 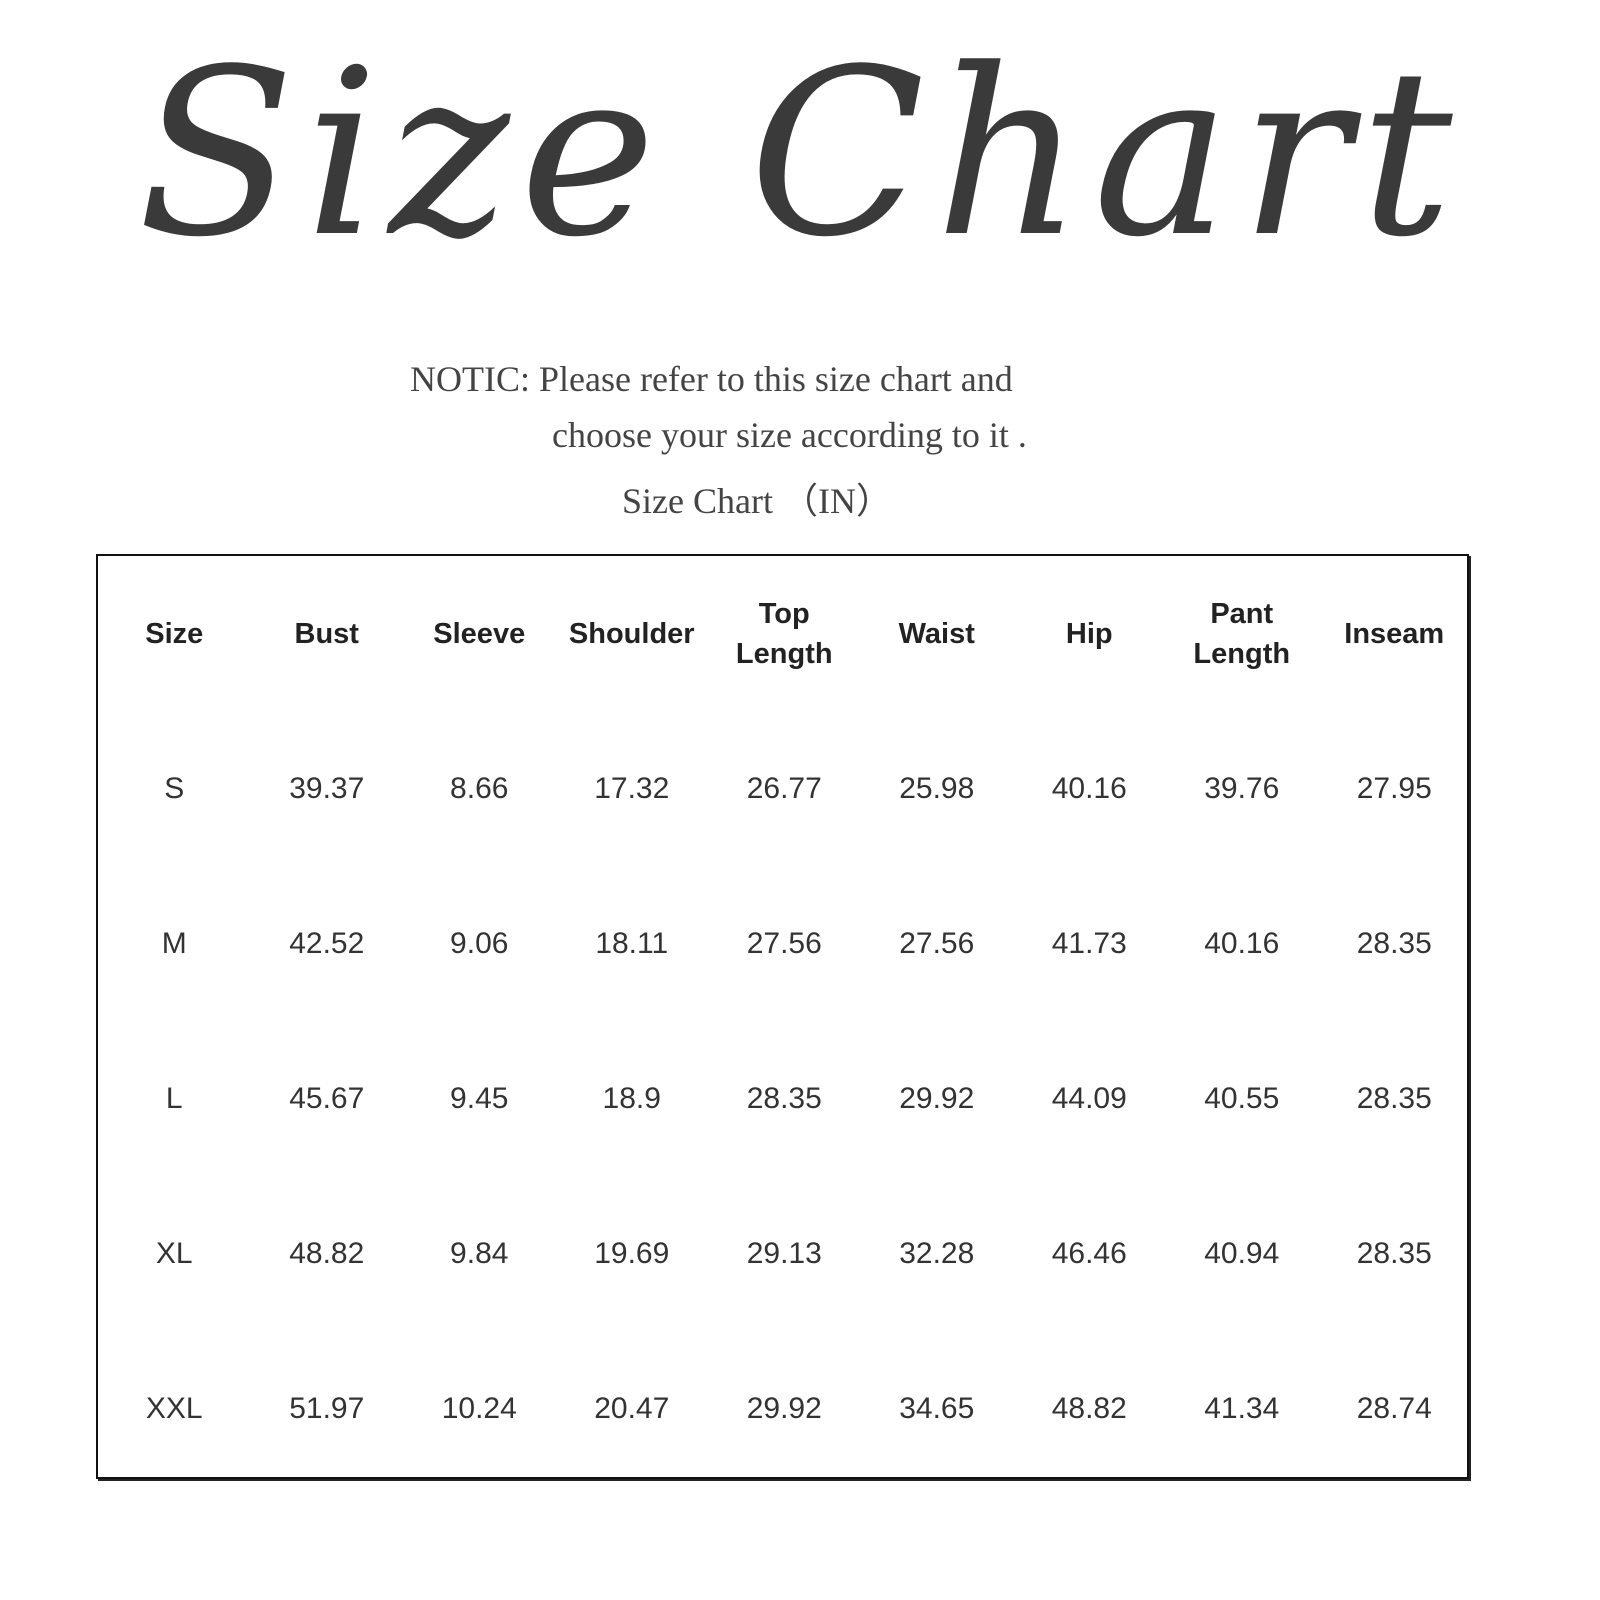 I want to click on table-cell: 18.11, so click(x=632, y=943).